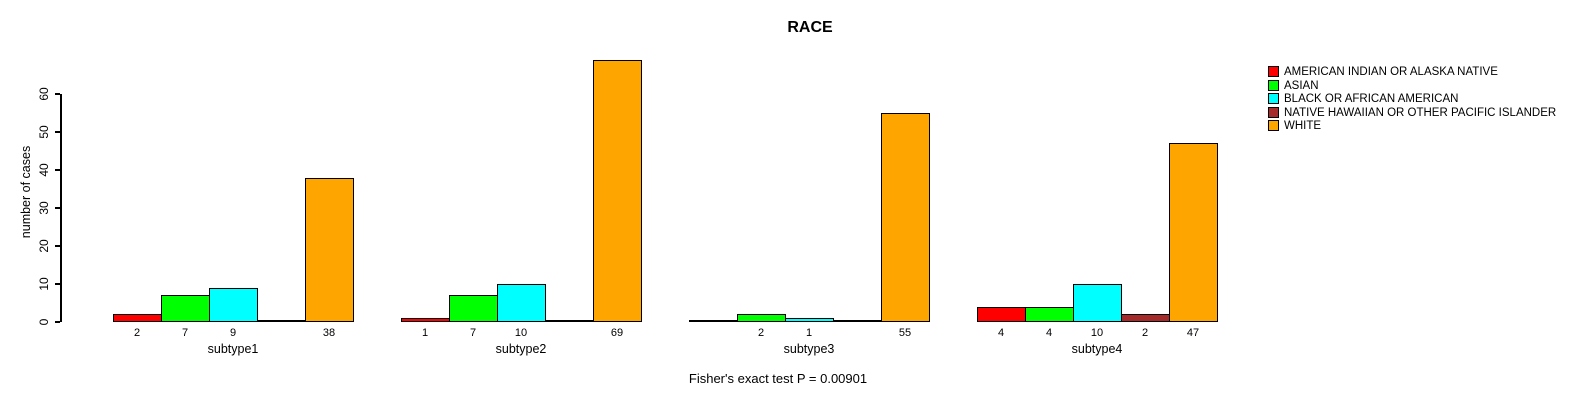 The width and height of the screenshot is (1590, 400). I want to click on bar-subtype4-series1, so click(1049, 314).